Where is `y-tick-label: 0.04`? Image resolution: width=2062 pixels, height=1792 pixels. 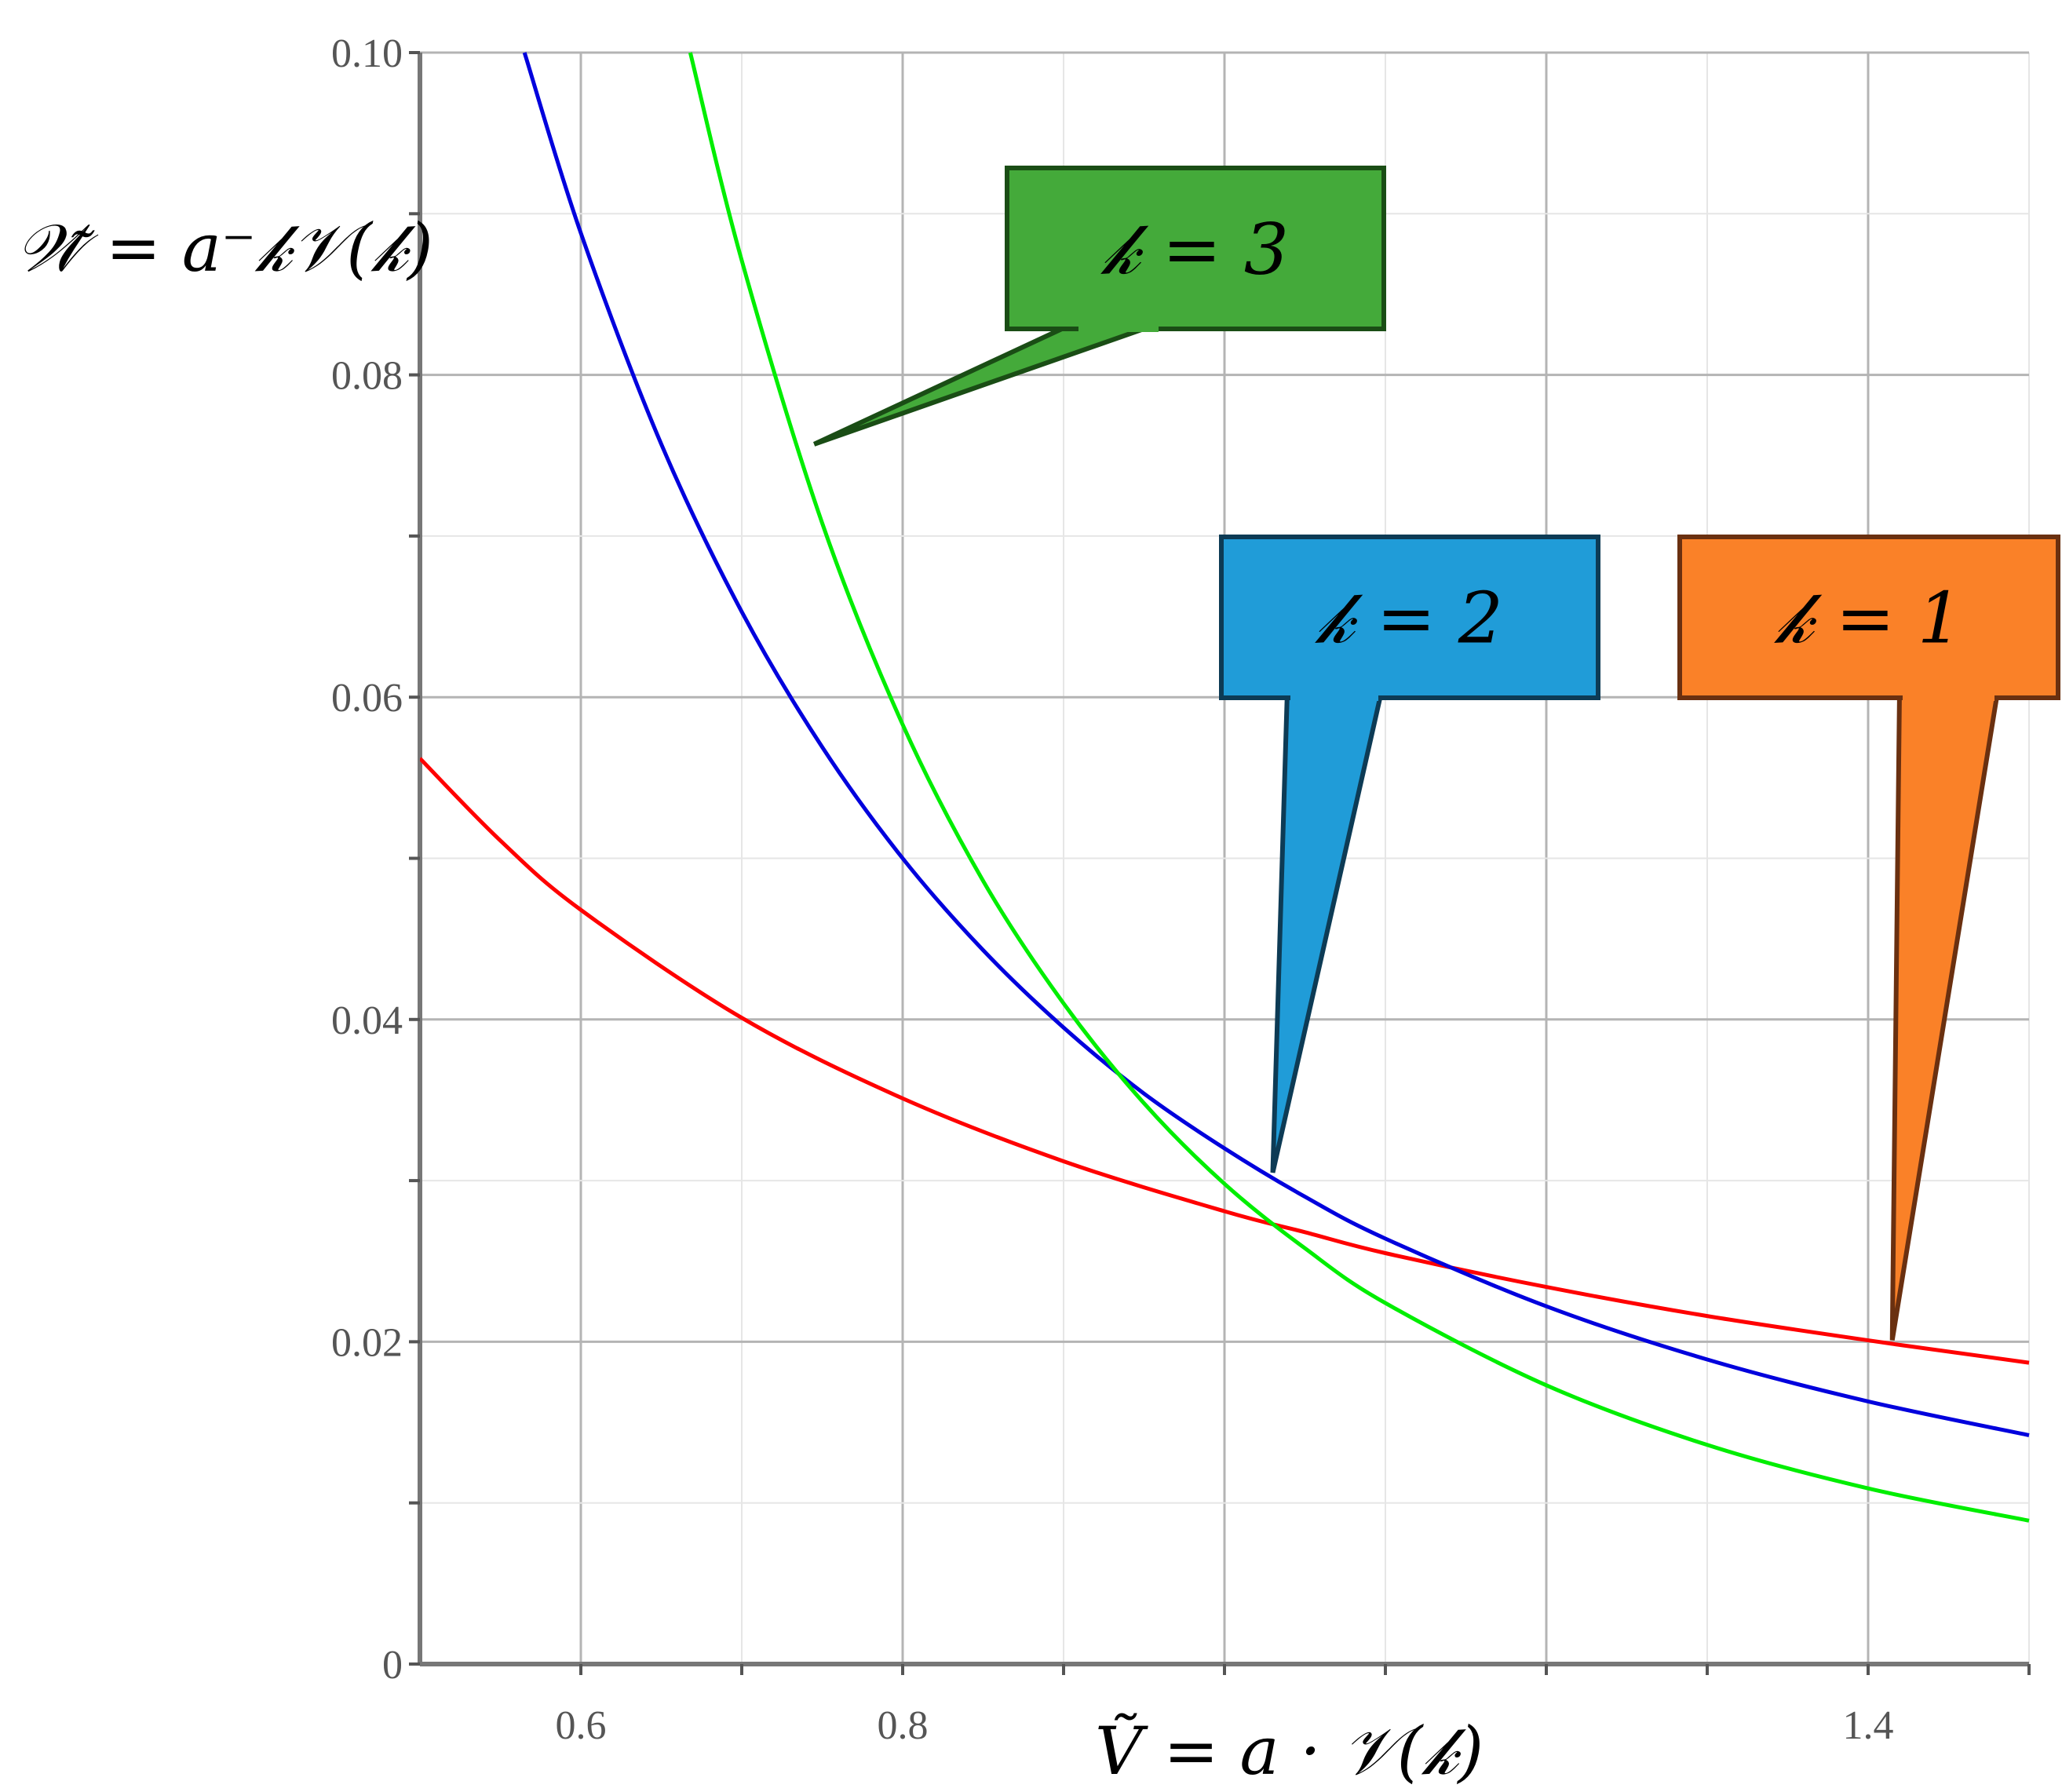
y-tick-label: 0.04 is located at coordinates (367, 1021).